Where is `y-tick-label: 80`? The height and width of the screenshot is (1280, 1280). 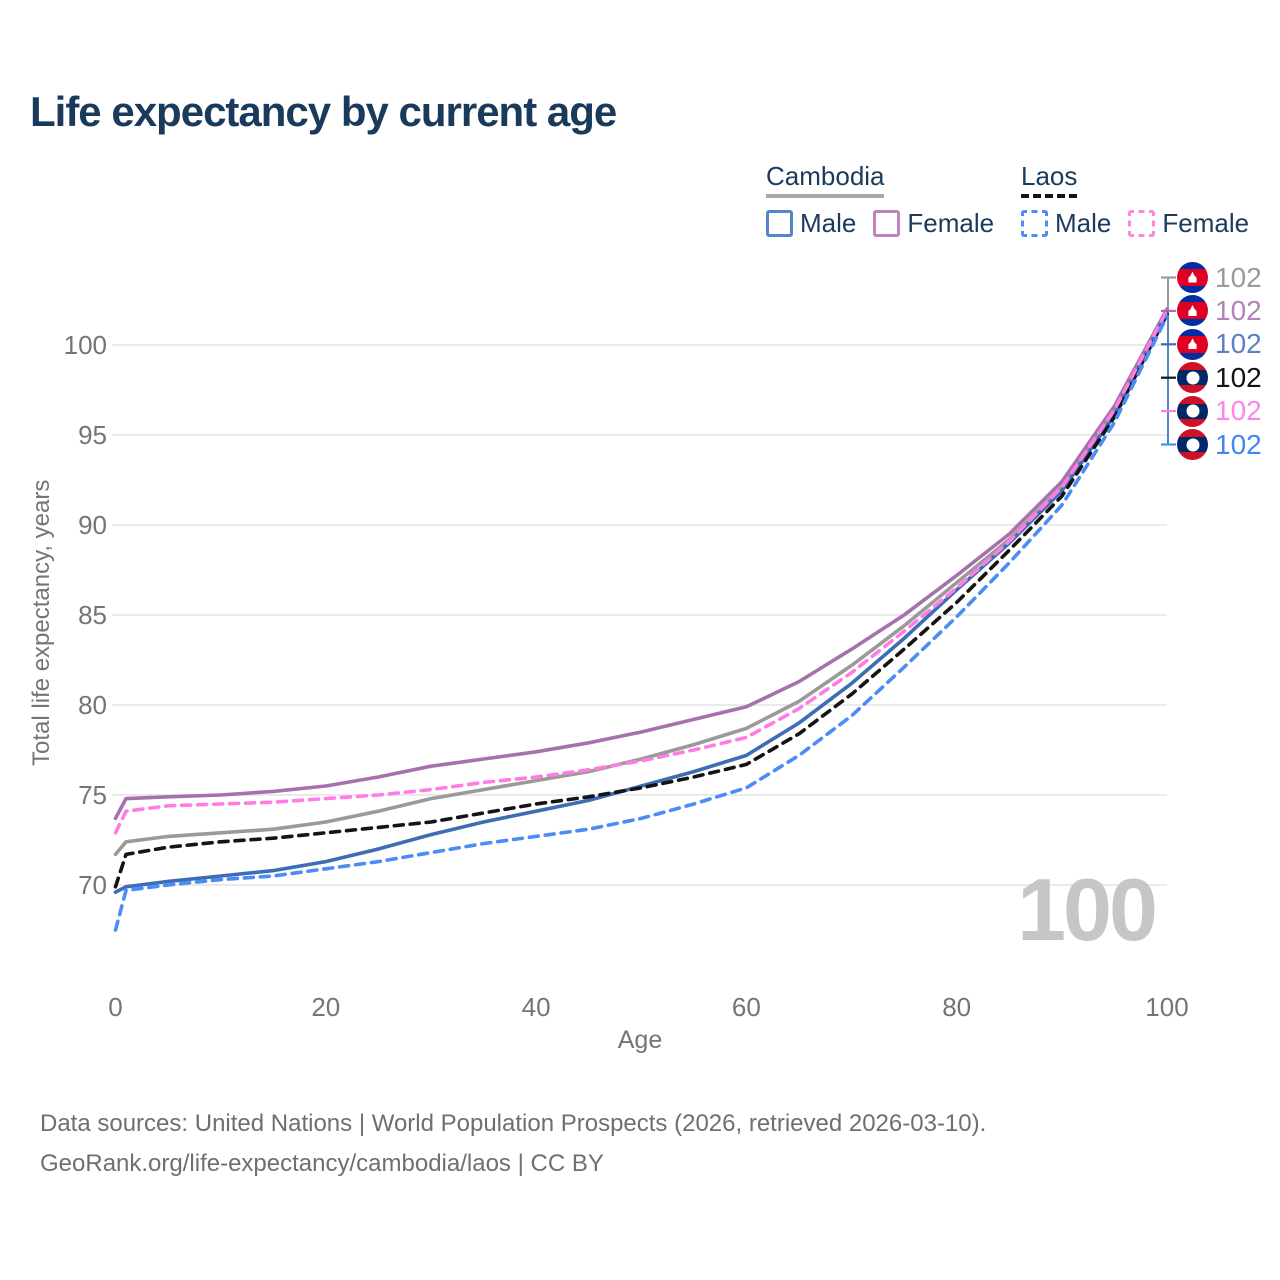 y-tick-label: 80 is located at coordinates (92, 705).